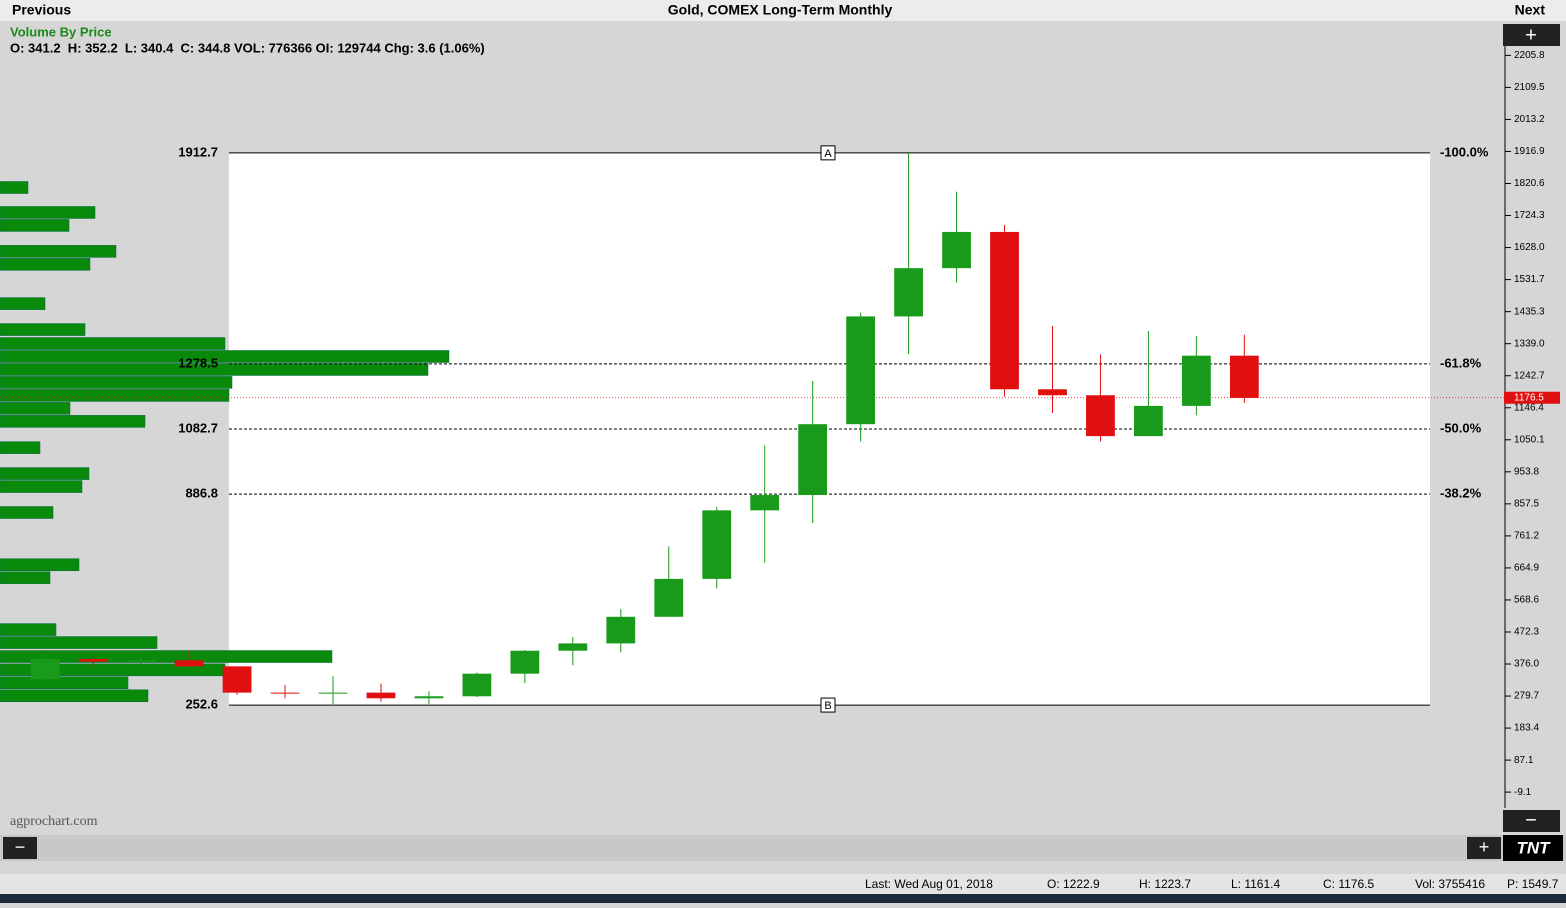 The image size is (1566, 908). Describe the element at coordinates (1529, 183) in the screenshot. I see `y-tick-label: 1820.6` at that location.